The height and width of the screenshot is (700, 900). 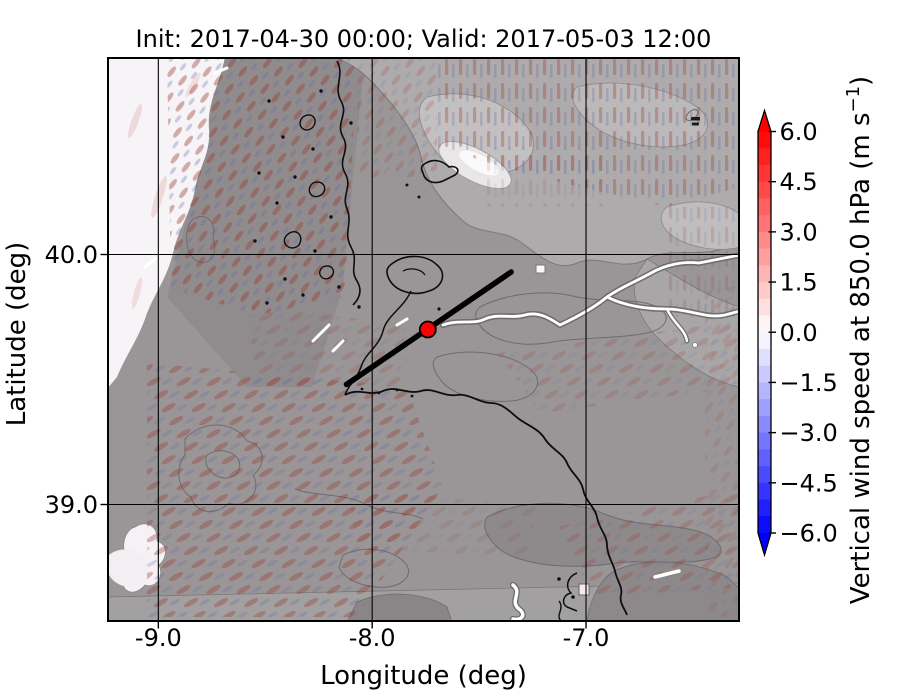 What do you see at coordinates (809, 483) in the screenshot?
I see `colorbar-tick-label: −4.5` at bounding box center [809, 483].